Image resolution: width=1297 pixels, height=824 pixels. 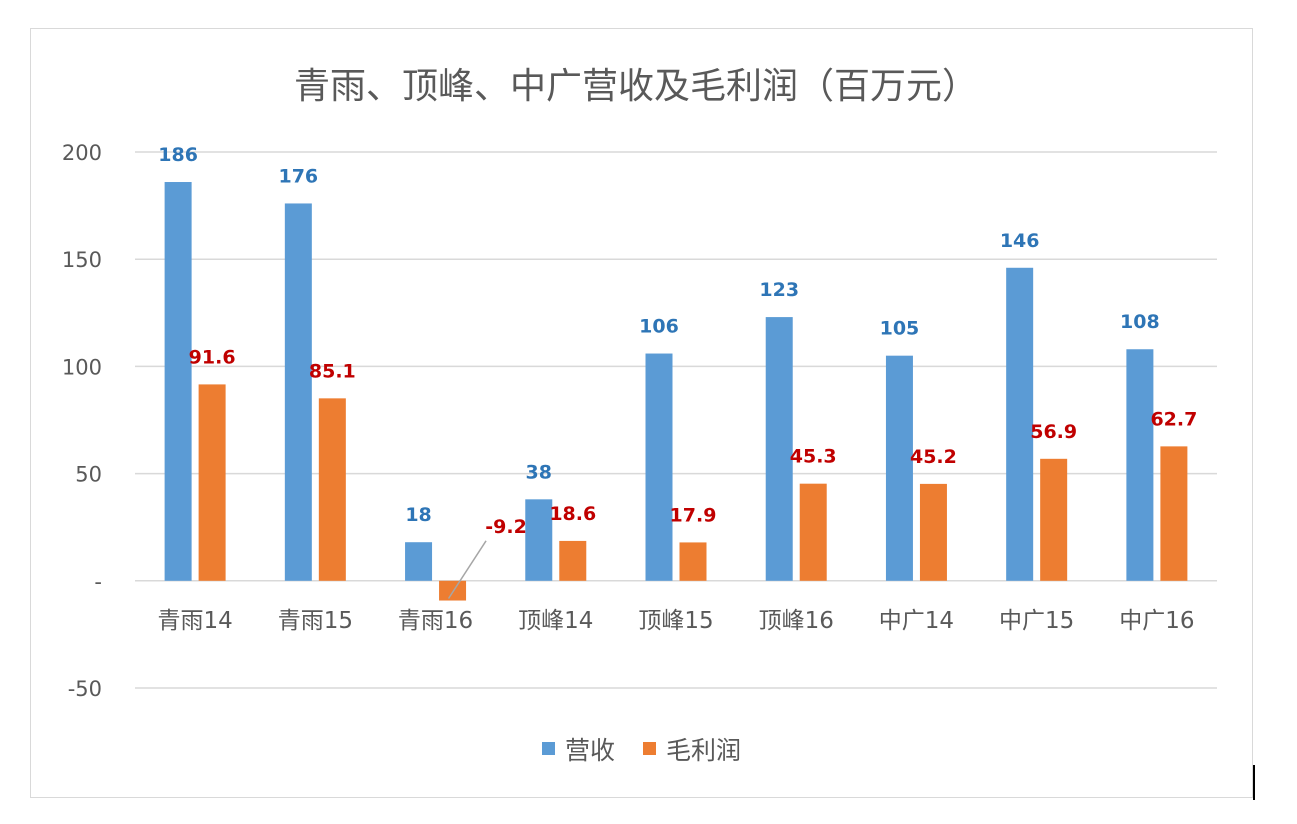 What do you see at coordinates (98, 582) in the screenshot?
I see `y-tick-label: -` at bounding box center [98, 582].